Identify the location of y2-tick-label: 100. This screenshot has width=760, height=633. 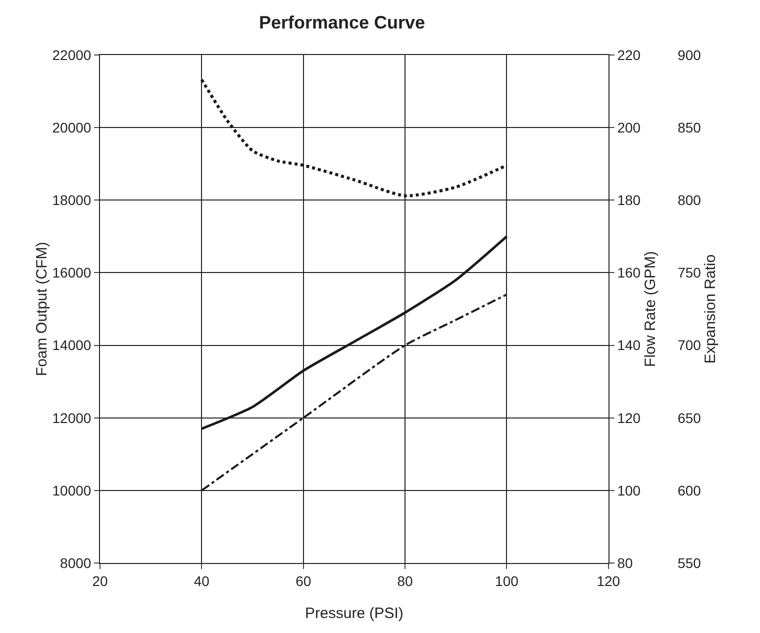
(629, 490).